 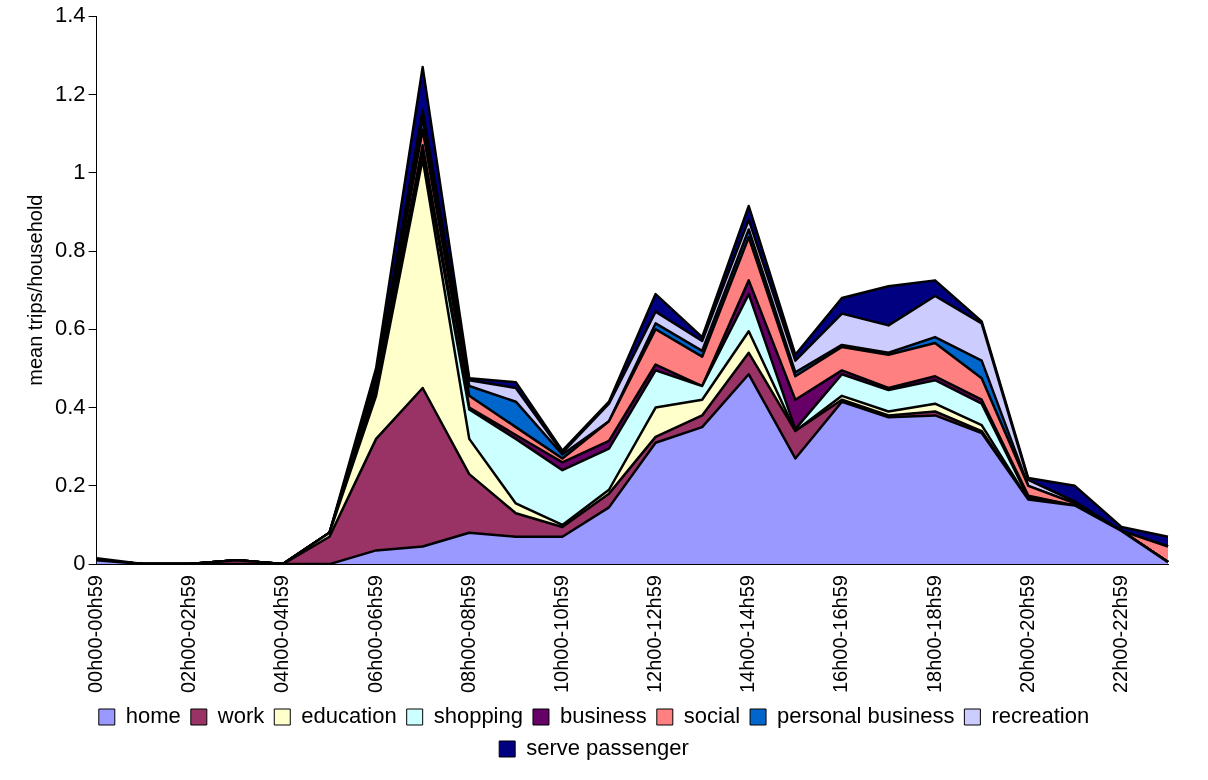 What do you see at coordinates (747, 634) in the screenshot?
I see `x-tick-label: 14h00-14h59` at bounding box center [747, 634].